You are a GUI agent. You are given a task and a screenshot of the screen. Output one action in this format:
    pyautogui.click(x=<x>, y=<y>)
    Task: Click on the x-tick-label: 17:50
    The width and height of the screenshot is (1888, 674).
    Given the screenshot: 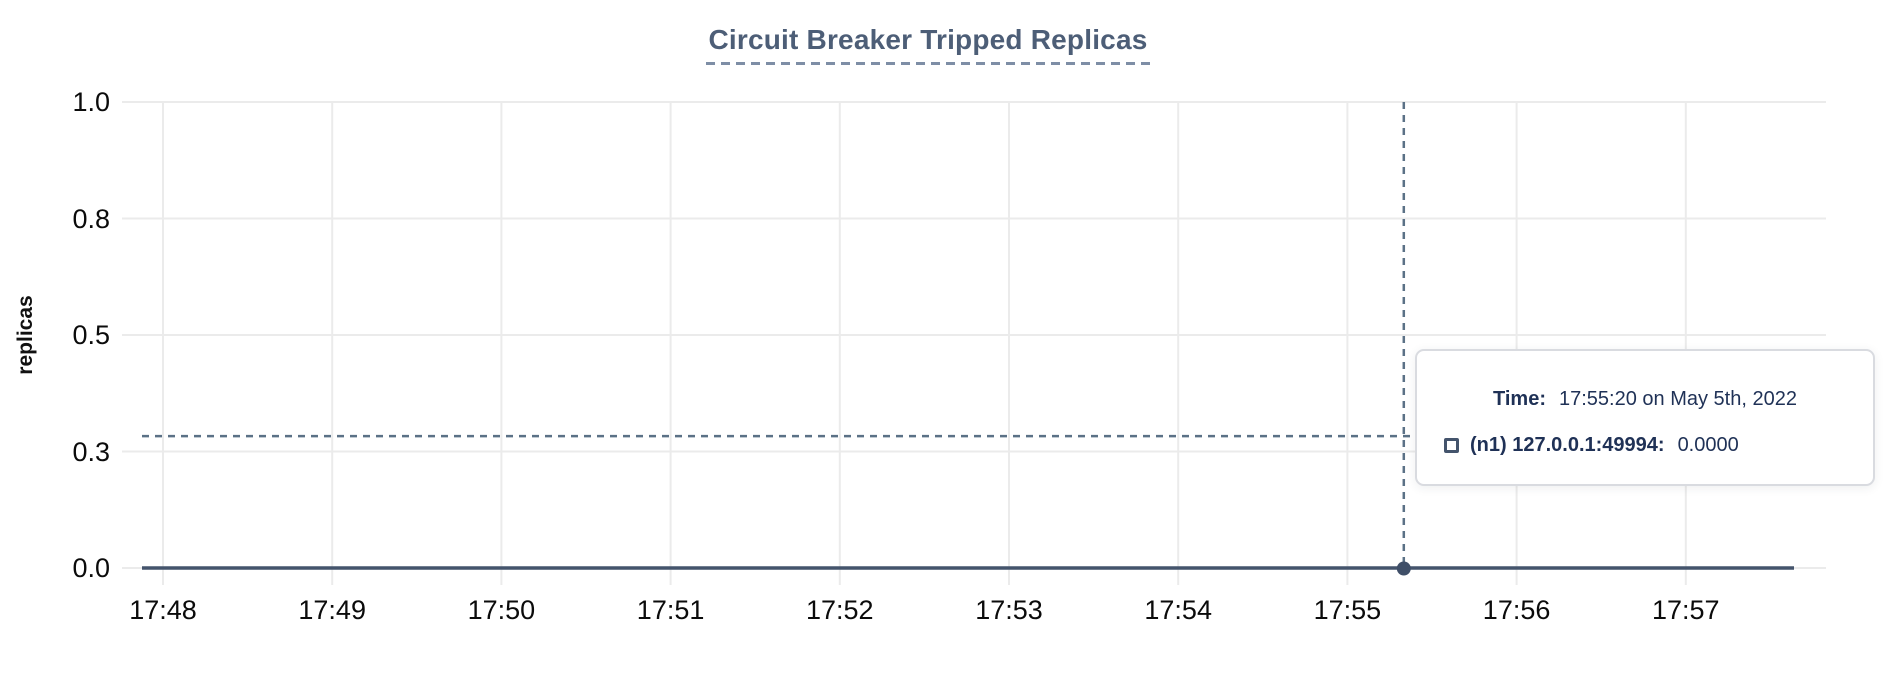 What is the action you would take?
    pyautogui.click(x=501, y=610)
    